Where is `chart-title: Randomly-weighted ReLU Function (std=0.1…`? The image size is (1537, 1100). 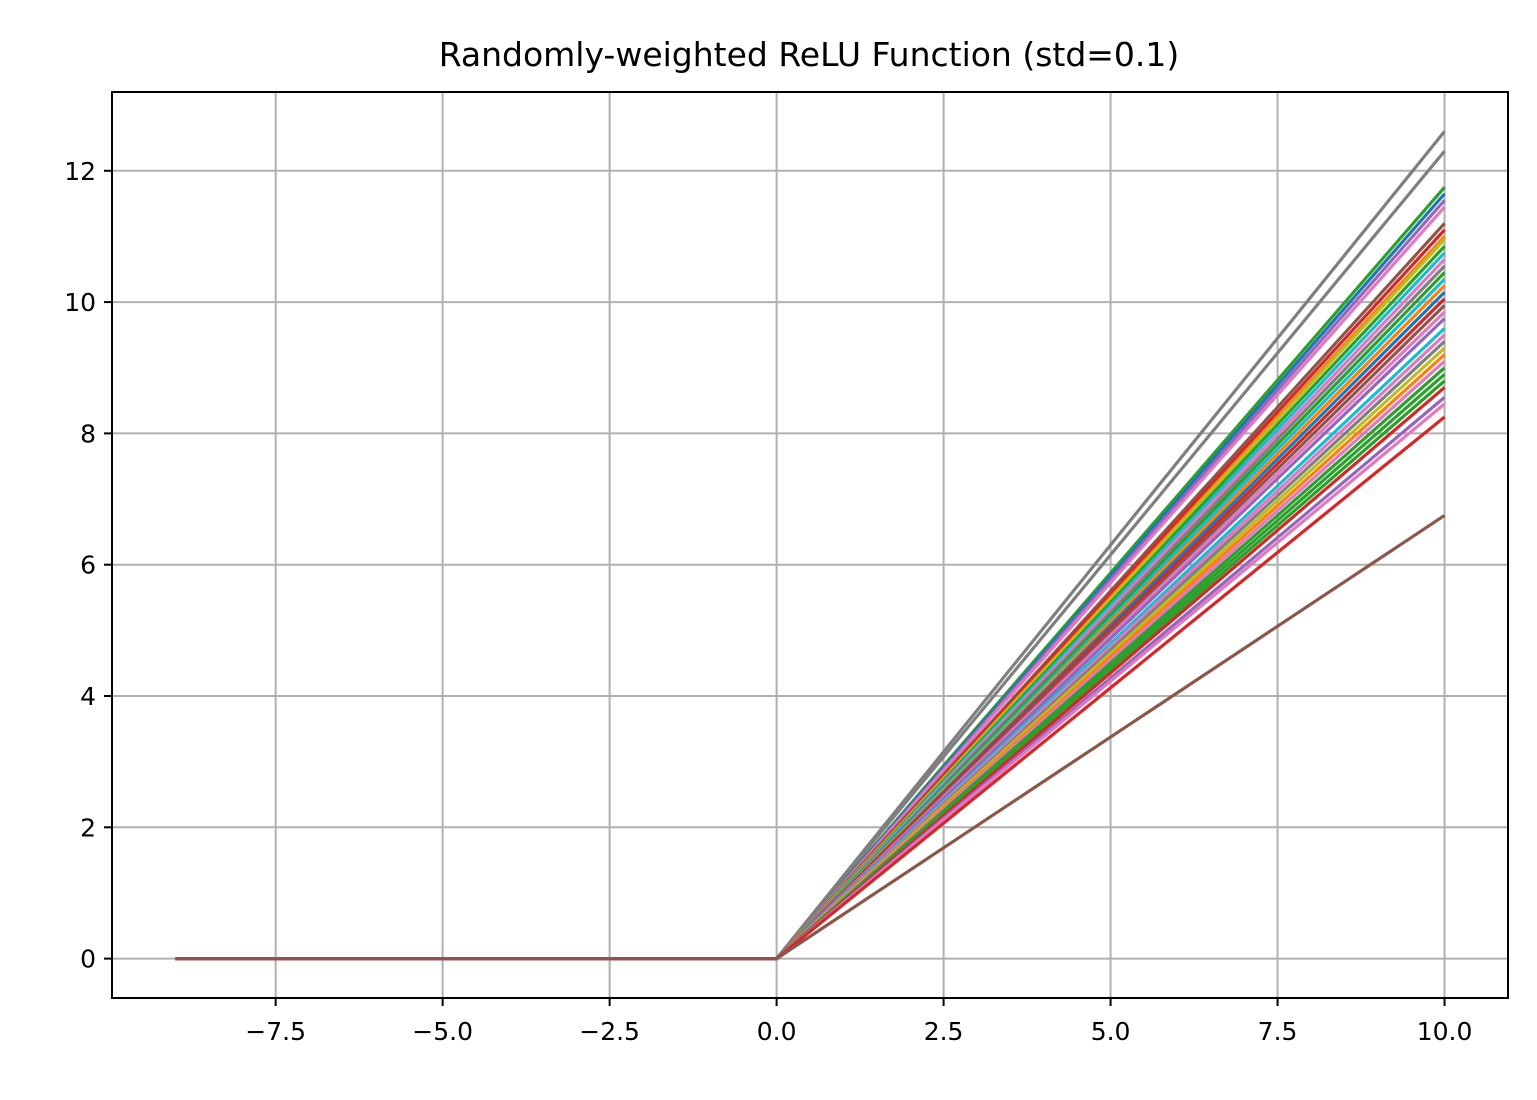
chart-title: Randomly-weighted ReLU Function (std=0.1… is located at coordinates (809, 54).